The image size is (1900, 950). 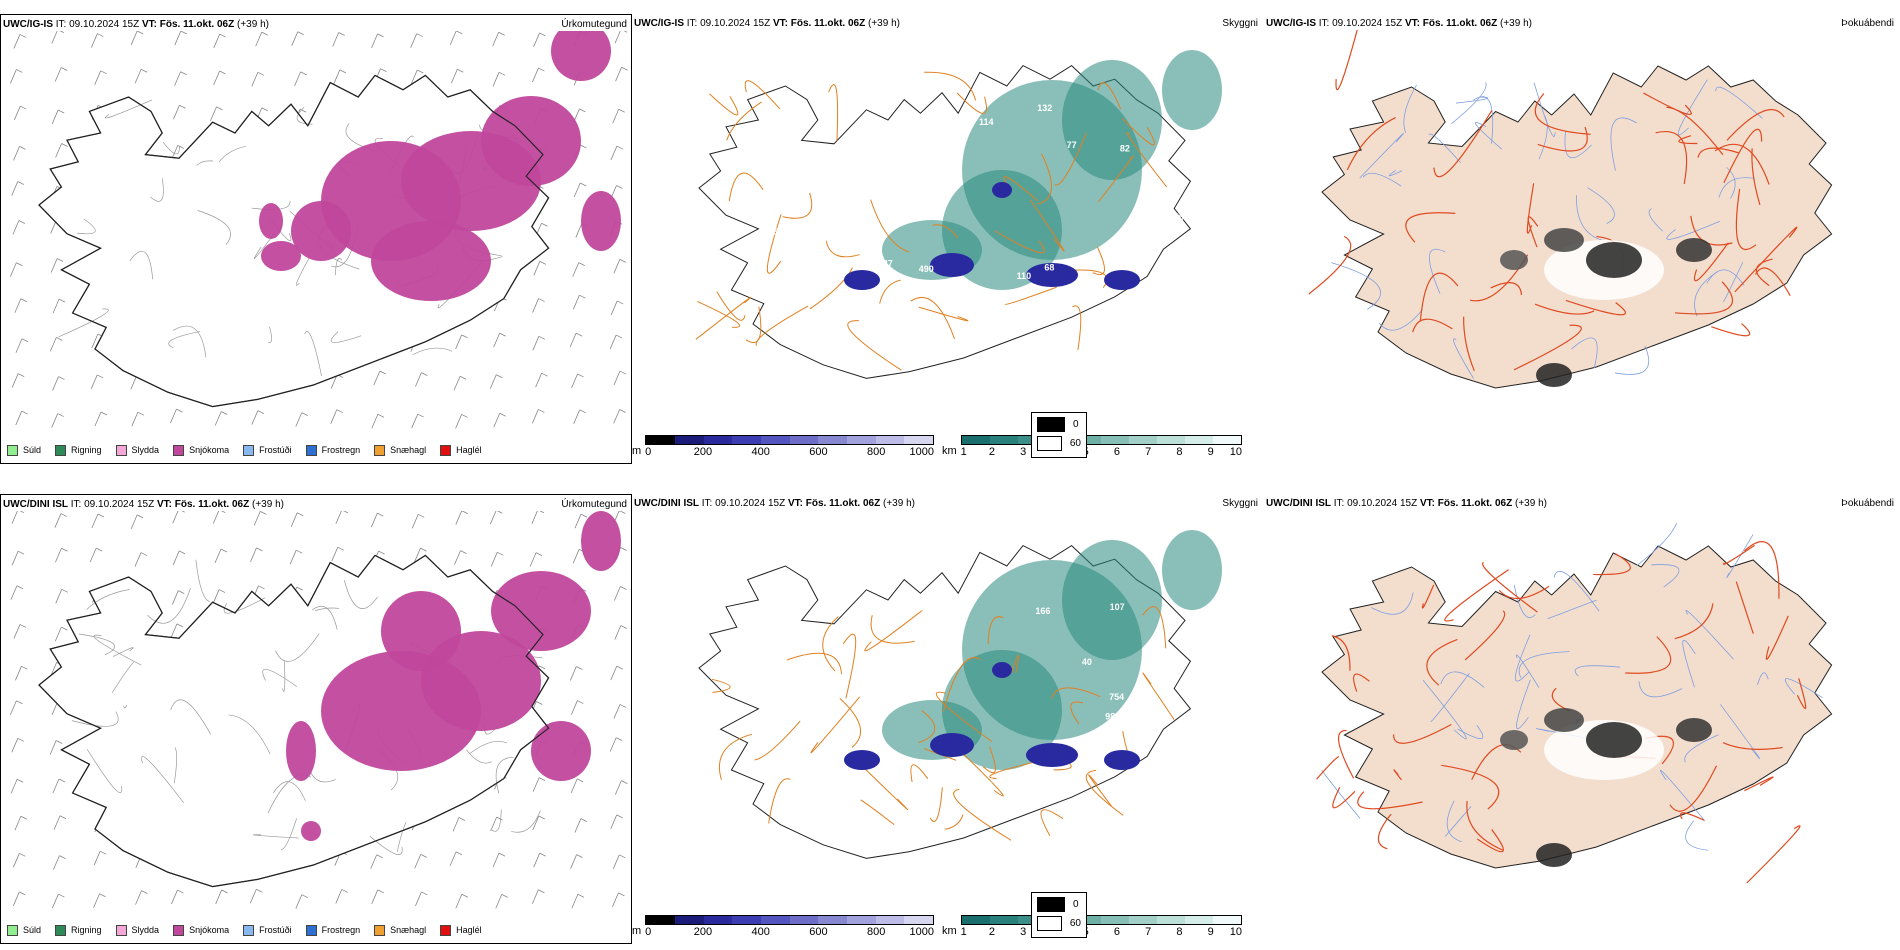 I want to click on mountain-obscuration-label: 95, so click(x=1119, y=254).